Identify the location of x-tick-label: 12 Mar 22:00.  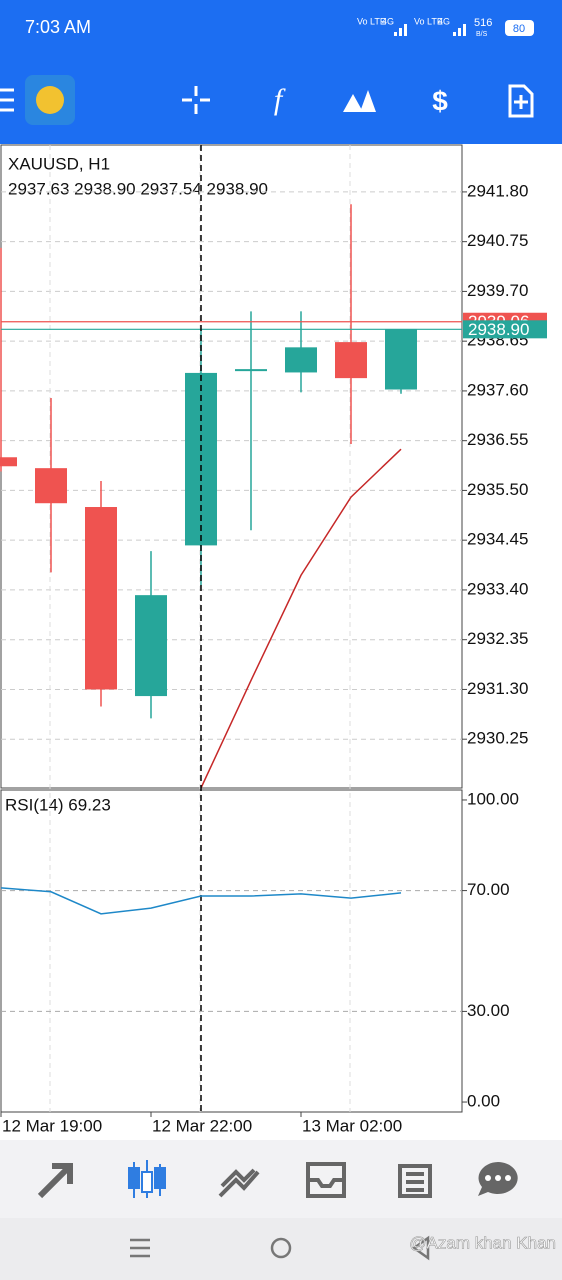
(202, 1125).